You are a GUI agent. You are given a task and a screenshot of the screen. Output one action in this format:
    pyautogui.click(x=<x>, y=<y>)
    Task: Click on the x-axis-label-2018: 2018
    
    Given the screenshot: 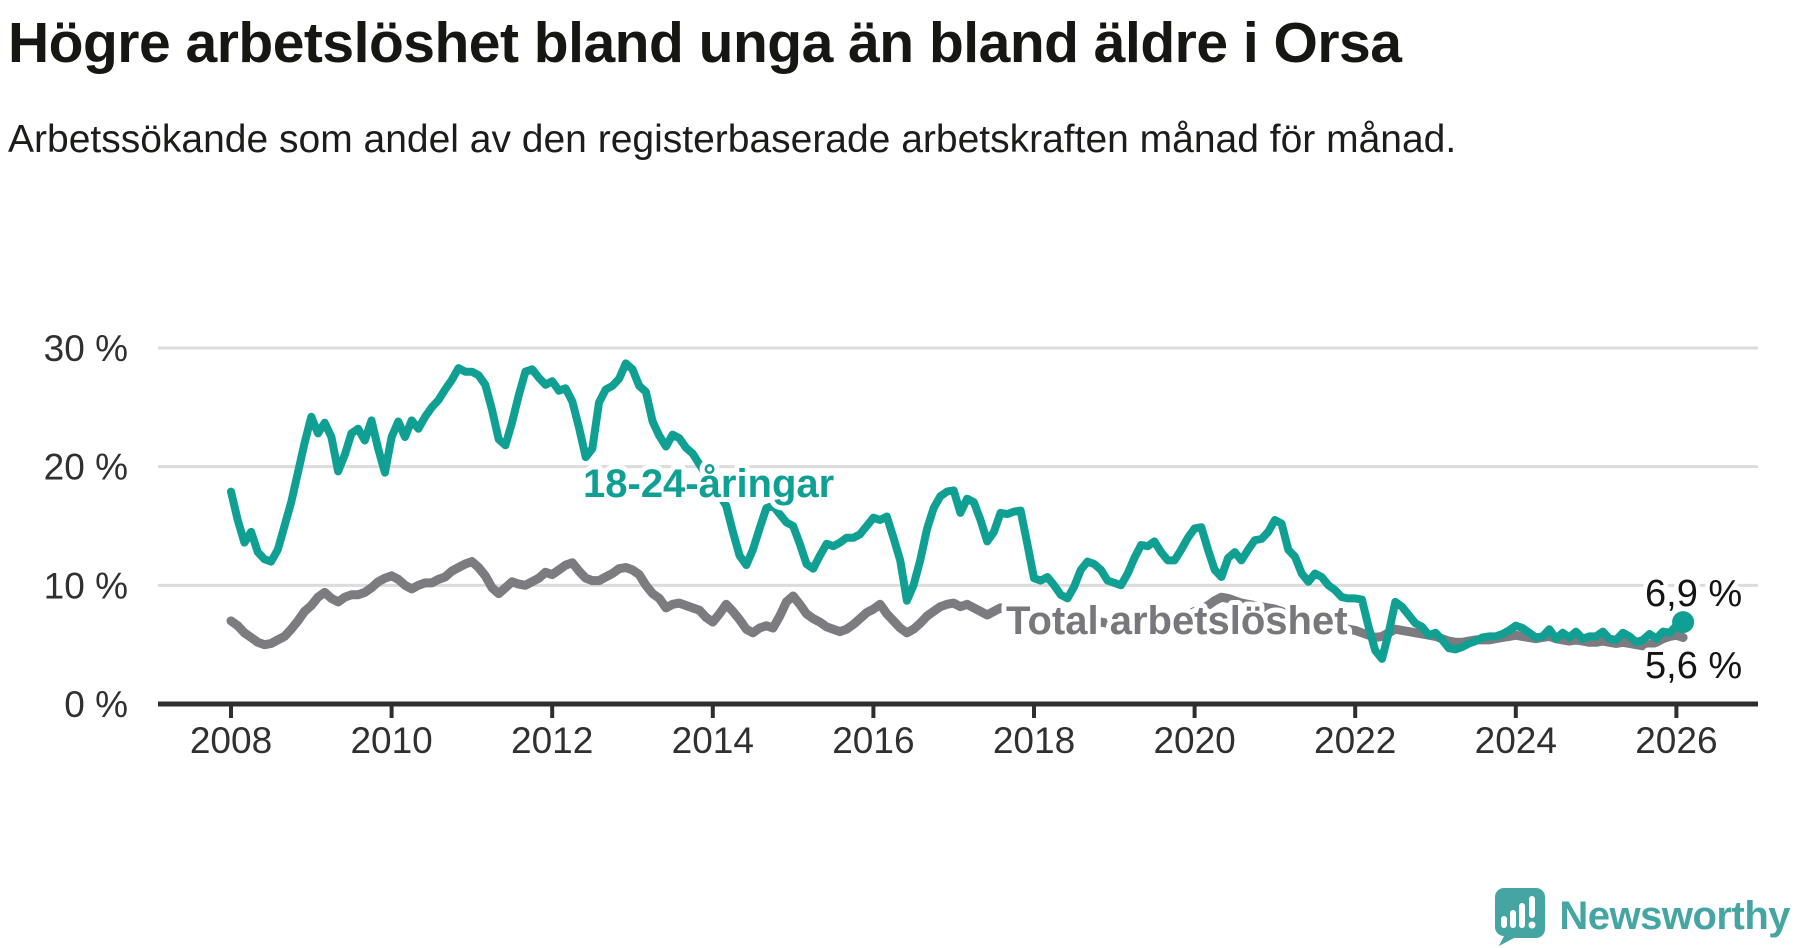 What is the action you would take?
    pyautogui.click(x=1034, y=740)
    